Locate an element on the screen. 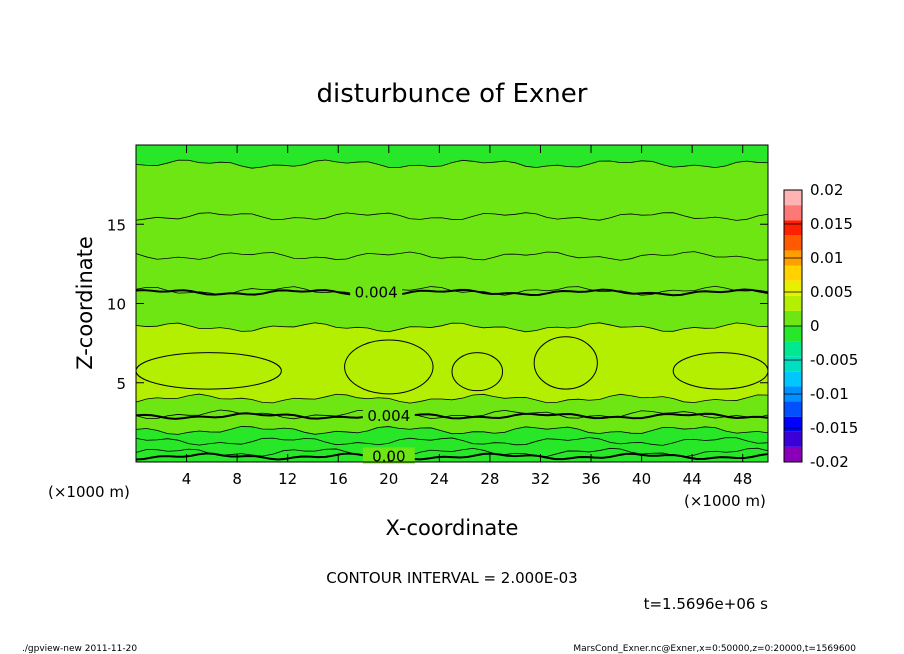 Image resolution: width=904 pixels, height=654 pixels. x-tick-label: 20 is located at coordinates (388, 479).